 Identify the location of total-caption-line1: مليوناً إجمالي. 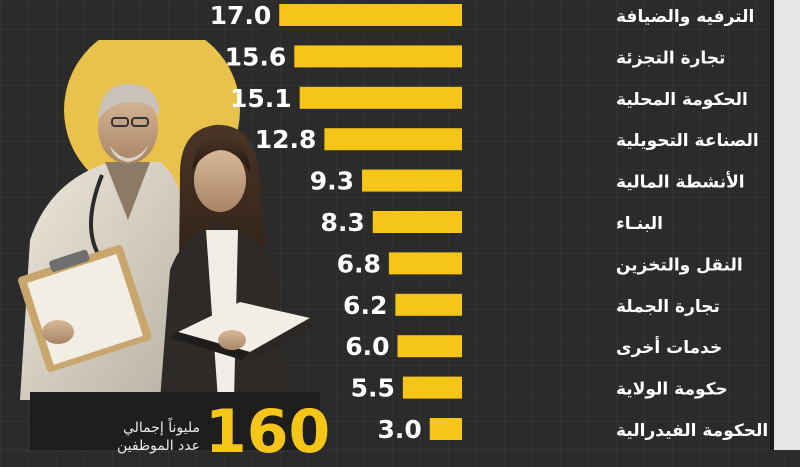
(161, 428).